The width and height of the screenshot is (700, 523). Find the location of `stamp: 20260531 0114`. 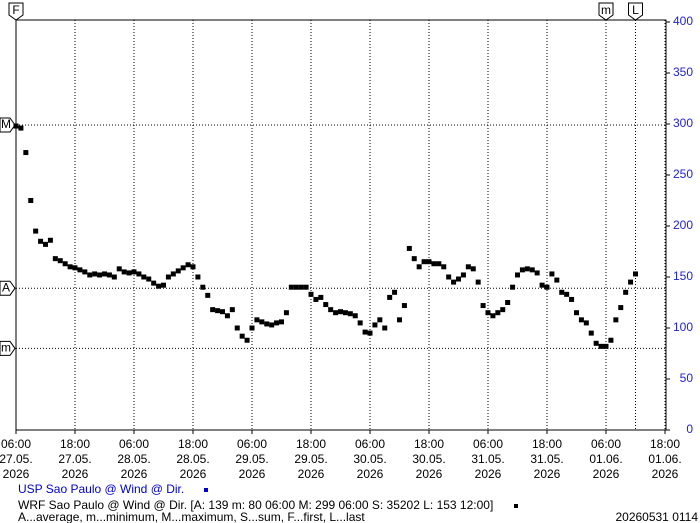

stamp: 20260531 0114 is located at coordinates (656, 516).